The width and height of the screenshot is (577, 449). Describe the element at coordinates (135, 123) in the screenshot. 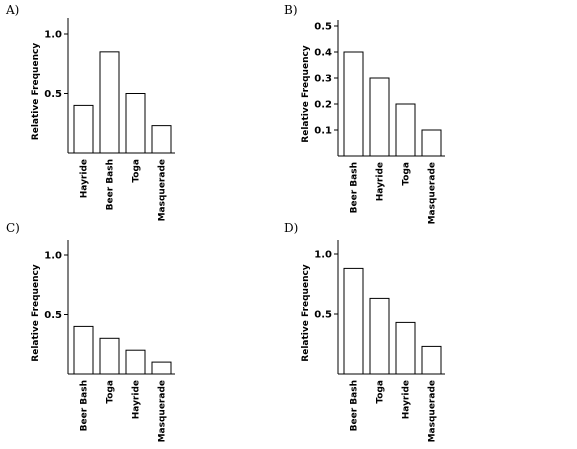

I see `bar-a-toga` at that location.